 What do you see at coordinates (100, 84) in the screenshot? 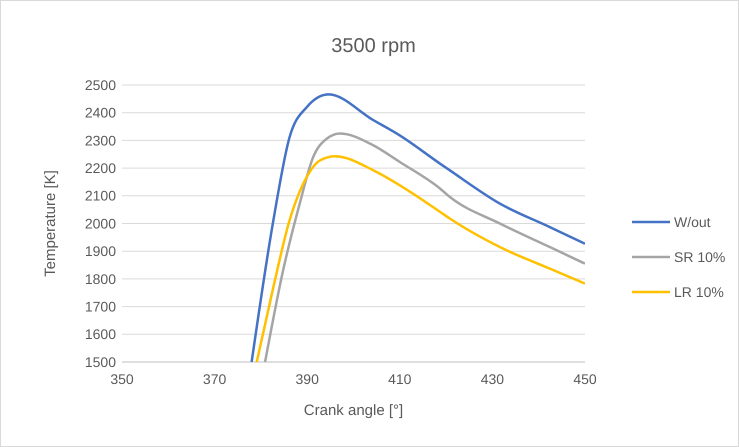
I see `y-tick-label: 2500` at bounding box center [100, 84].